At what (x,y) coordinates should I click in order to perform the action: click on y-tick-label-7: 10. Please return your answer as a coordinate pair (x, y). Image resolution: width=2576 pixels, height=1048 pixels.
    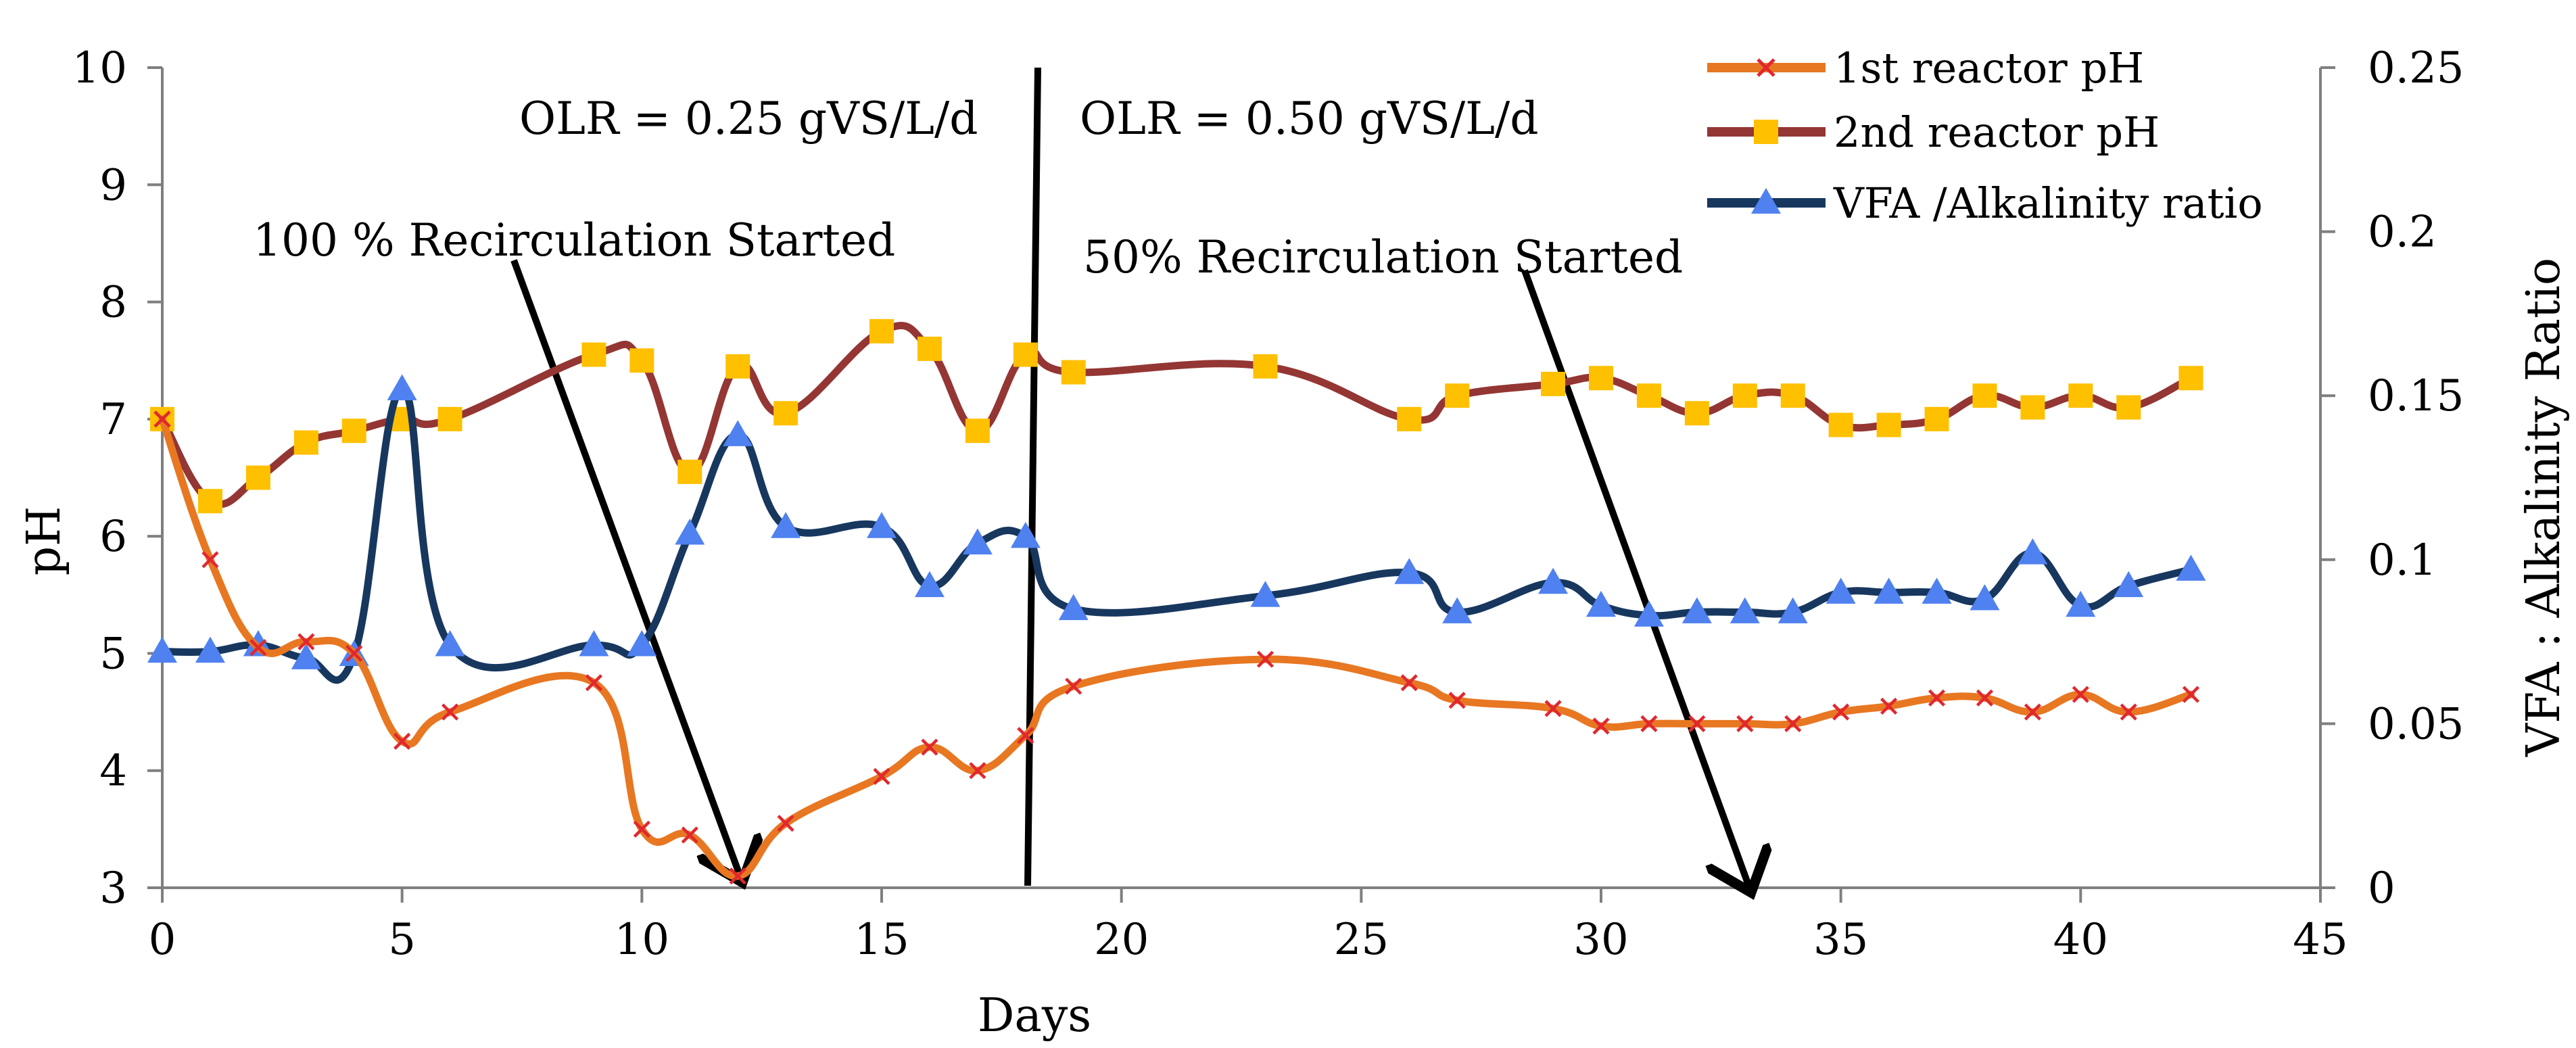
    Looking at the image, I should click on (99, 68).